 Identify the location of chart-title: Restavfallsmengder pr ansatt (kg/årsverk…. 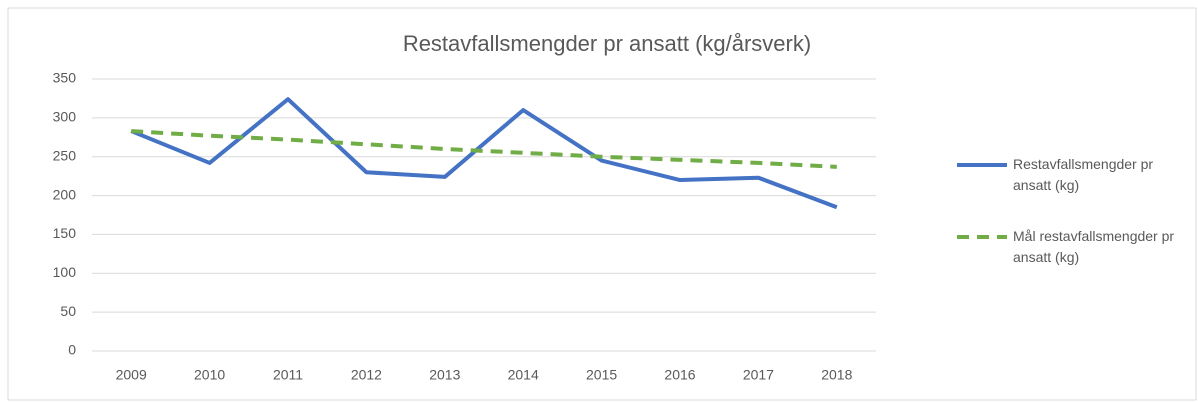
(607, 43).